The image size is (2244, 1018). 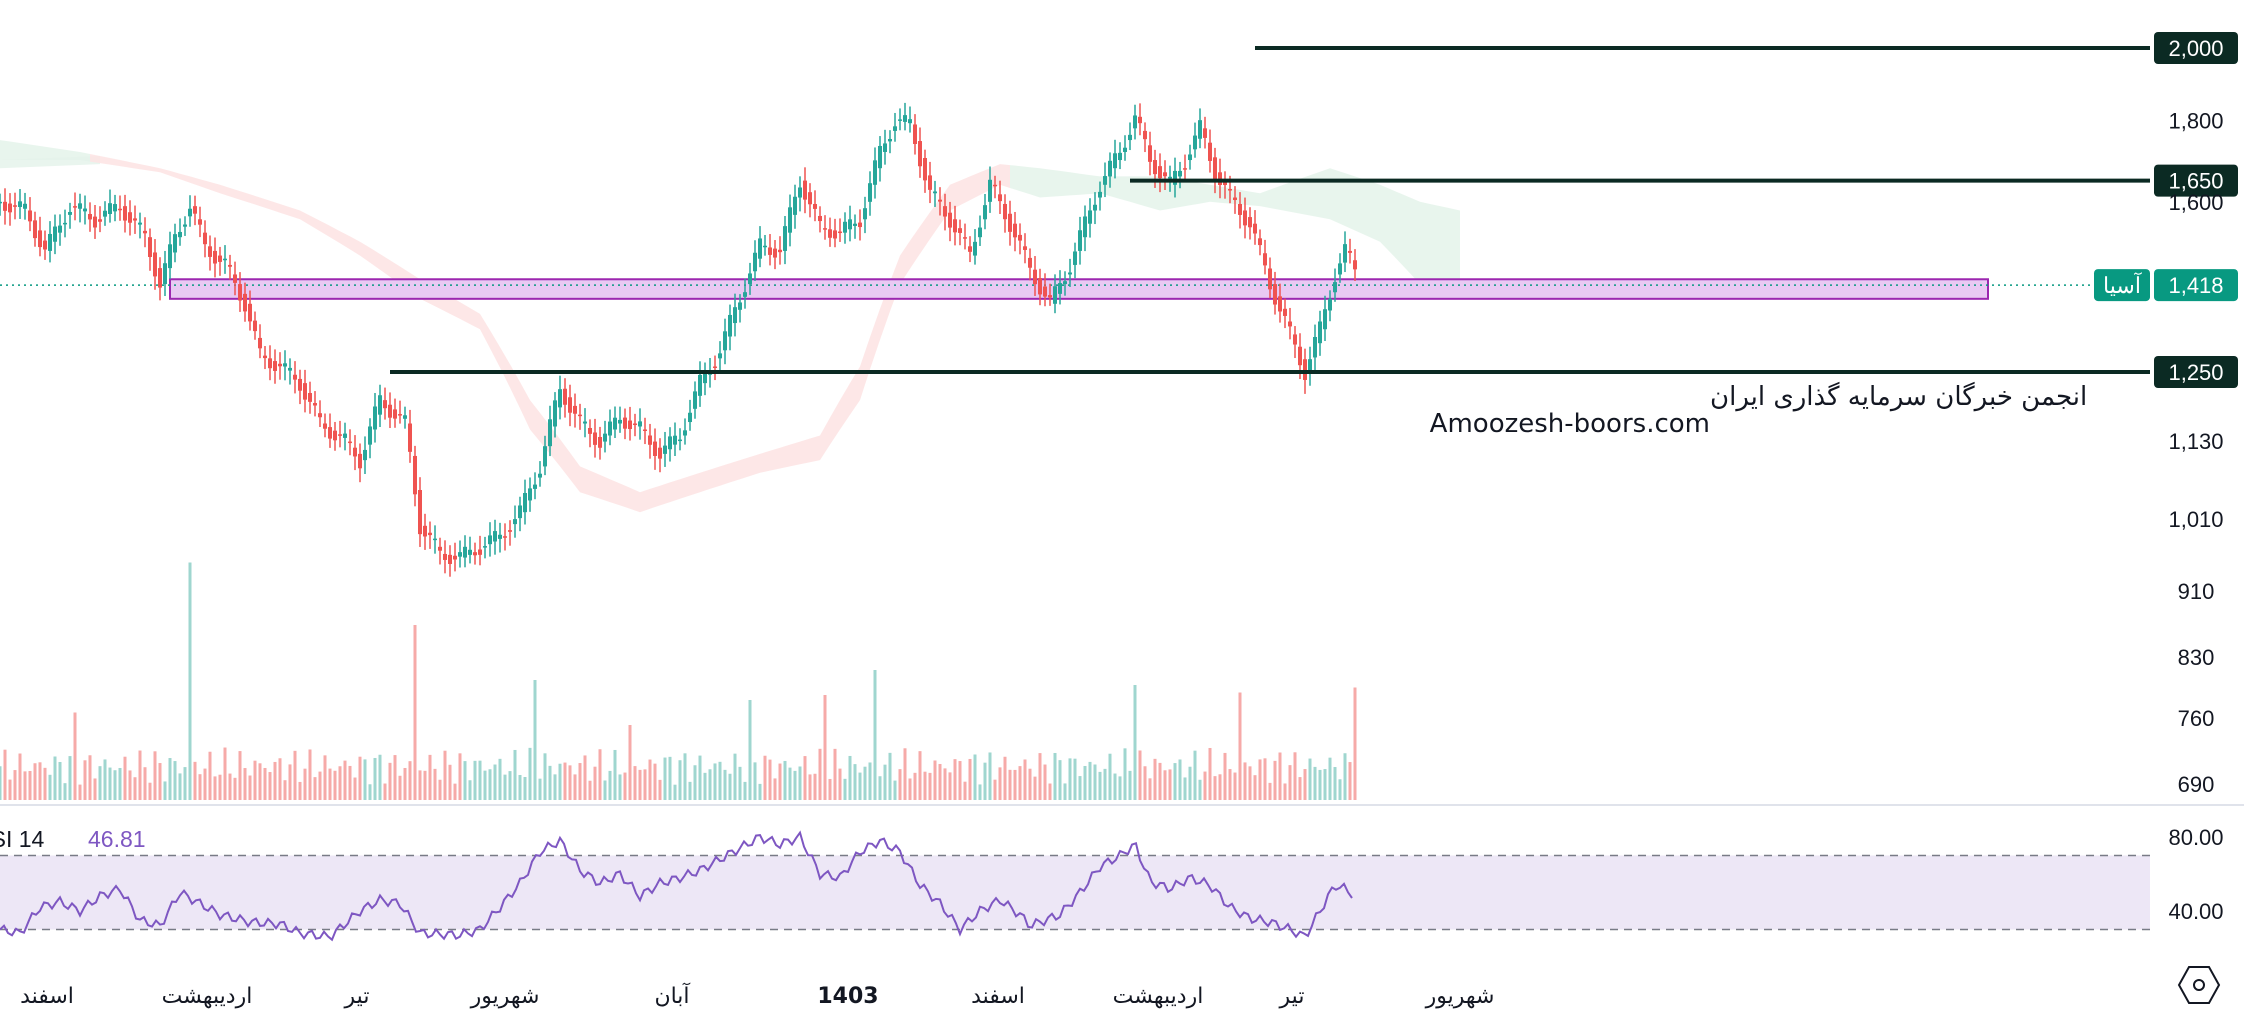 I want to click on price-badge-2000, so click(x=2196, y=48).